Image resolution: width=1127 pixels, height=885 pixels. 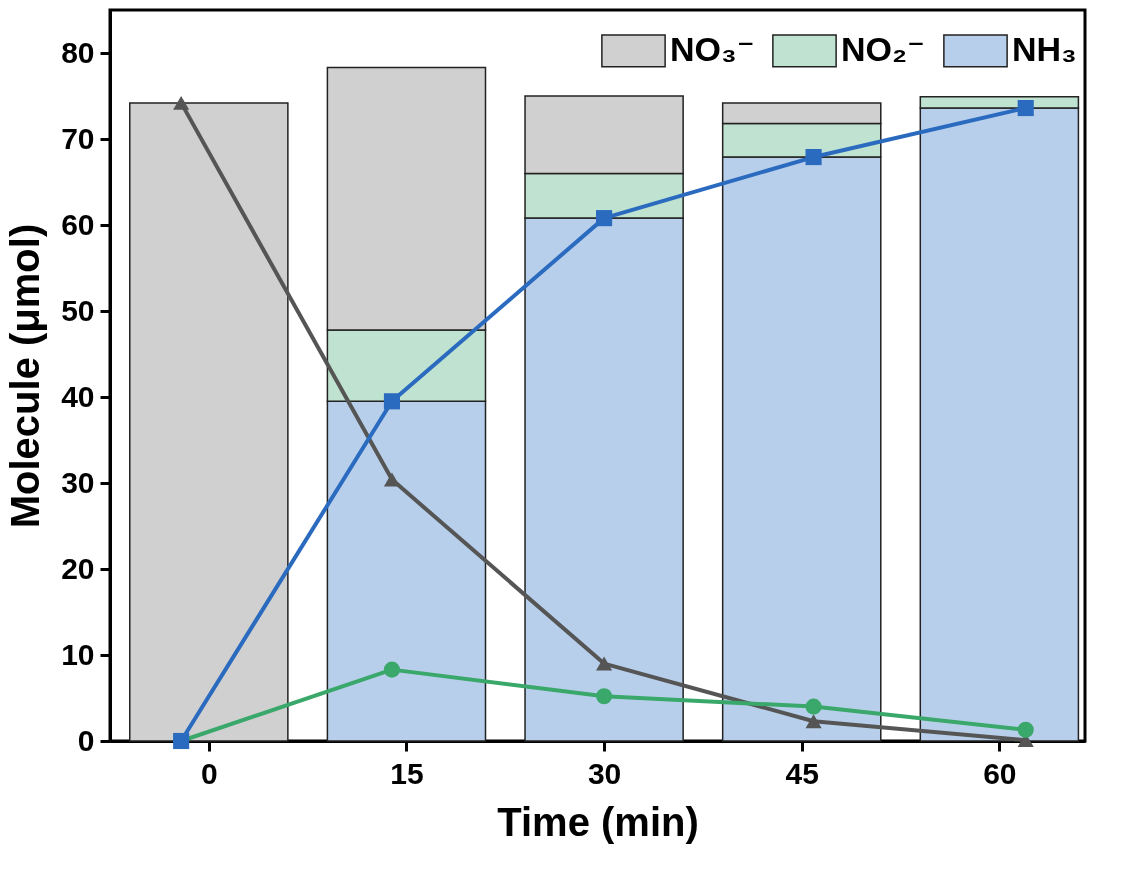 What do you see at coordinates (78, 224) in the screenshot?
I see `y-tick-label: 60` at bounding box center [78, 224].